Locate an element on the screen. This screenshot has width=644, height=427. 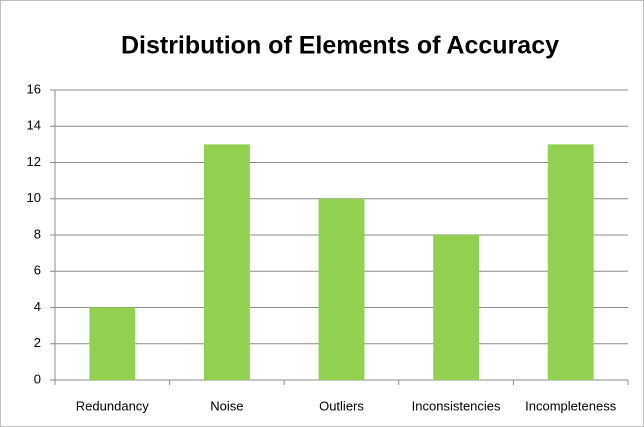
y-tick-label: 10 is located at coordinates (34, 197).